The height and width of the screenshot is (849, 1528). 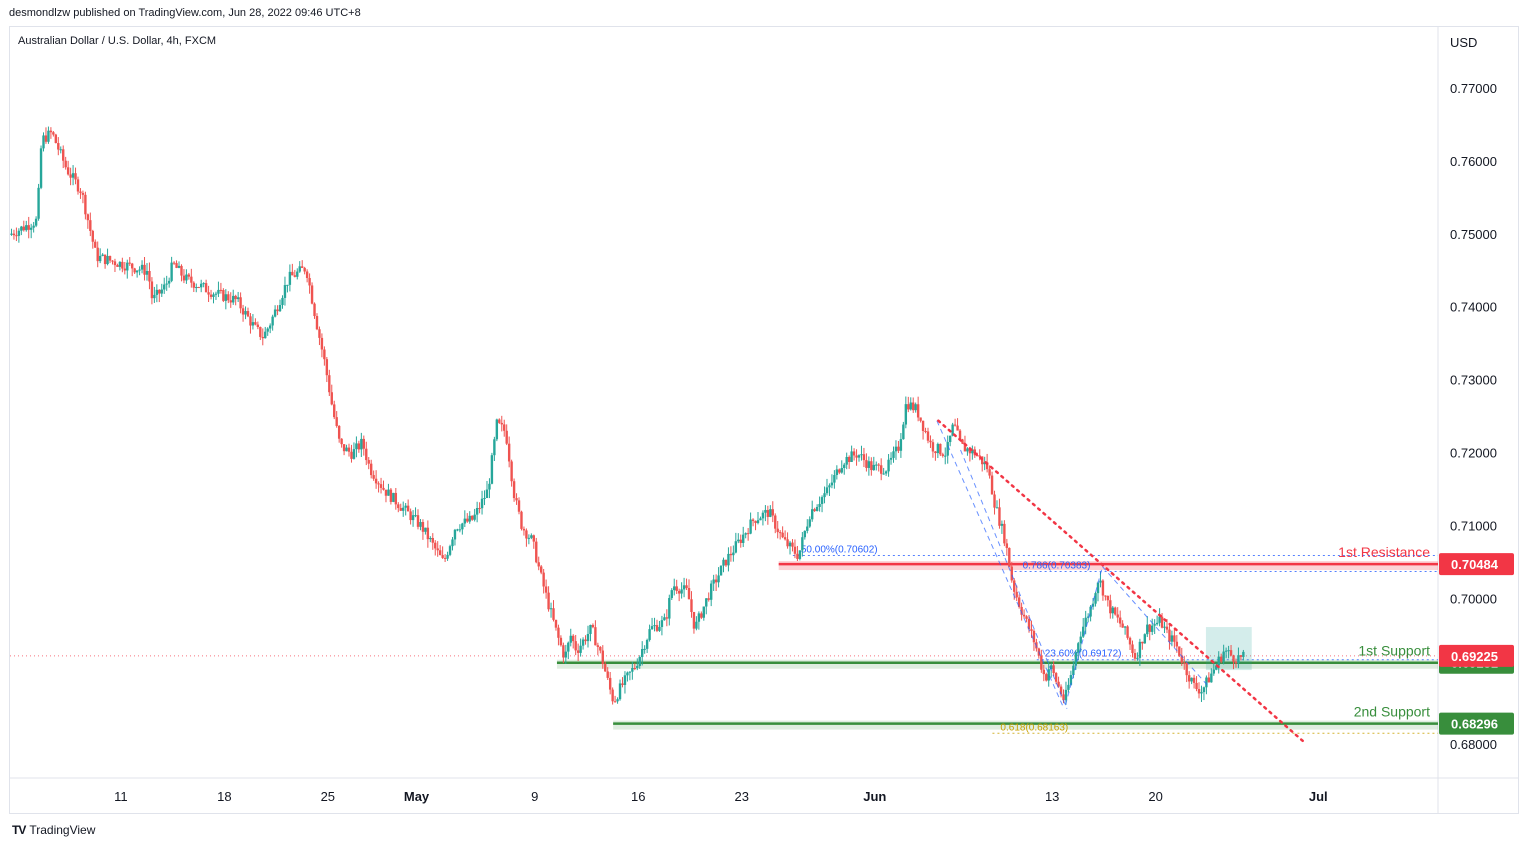 What do you see at coordinates (1476, 655) in the screenshot?
I see `current-price-tag` at bounding box center [1476, 655].